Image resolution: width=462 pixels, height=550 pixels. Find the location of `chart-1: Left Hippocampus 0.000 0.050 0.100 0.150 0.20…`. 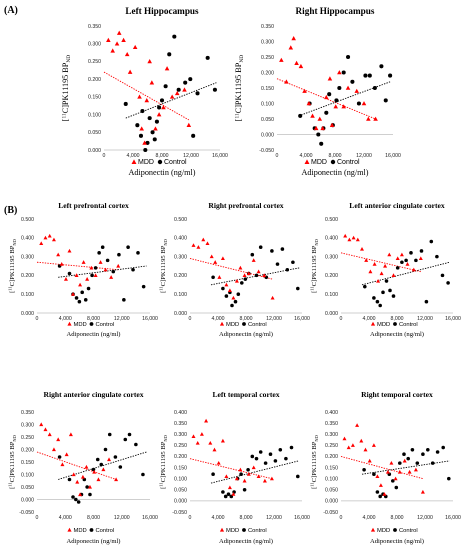

chart-1: Left Hippocampus 0.000 0.050 0.100 0.150 0.20… is located at coordinates (144, 91).